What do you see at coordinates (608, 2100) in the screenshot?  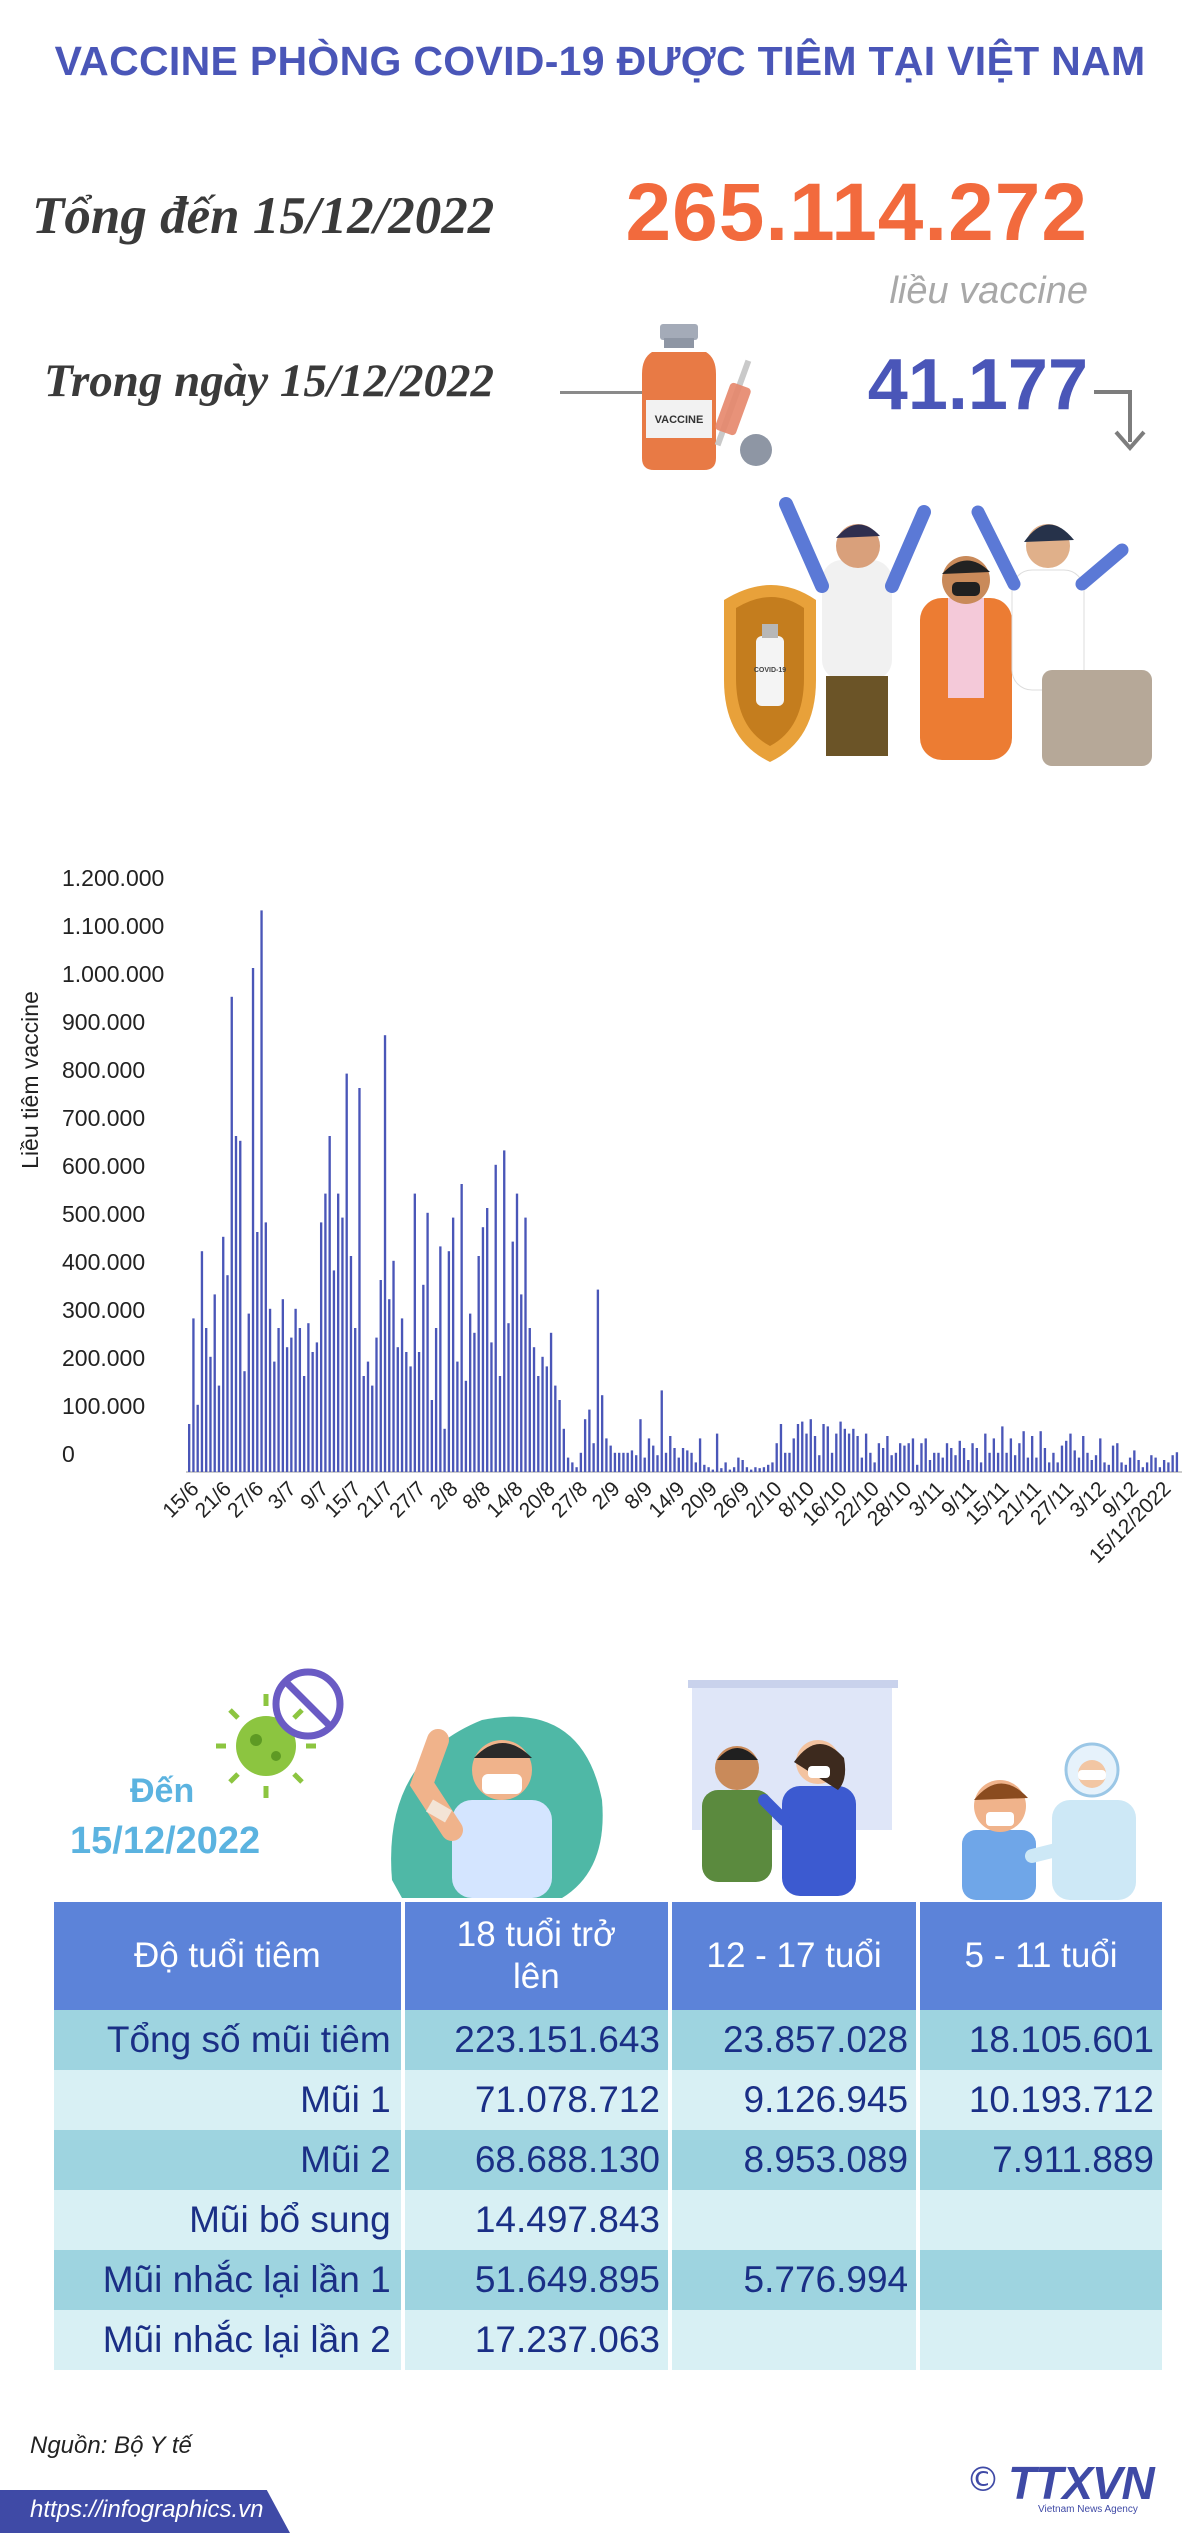 I see `table-row: Mũi 1 71.078.712 9.126.945 10.193.712` at bounding box center [608, 2100].